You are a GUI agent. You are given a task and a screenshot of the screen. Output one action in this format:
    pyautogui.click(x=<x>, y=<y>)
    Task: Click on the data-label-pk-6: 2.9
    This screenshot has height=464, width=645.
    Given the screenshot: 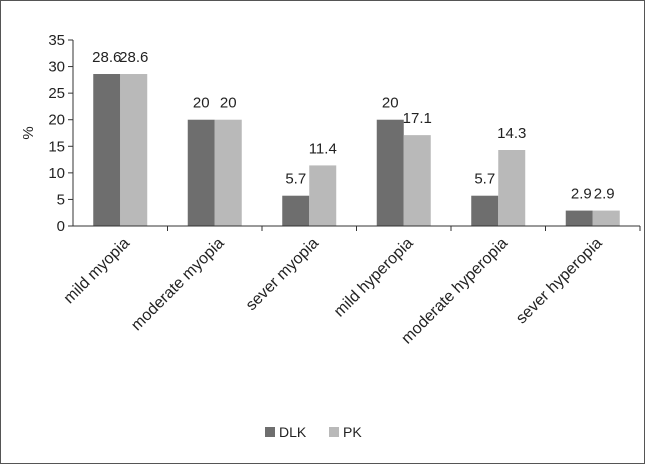 What is the action you would take?
    pyautogui.click(x=604, y=194)
    